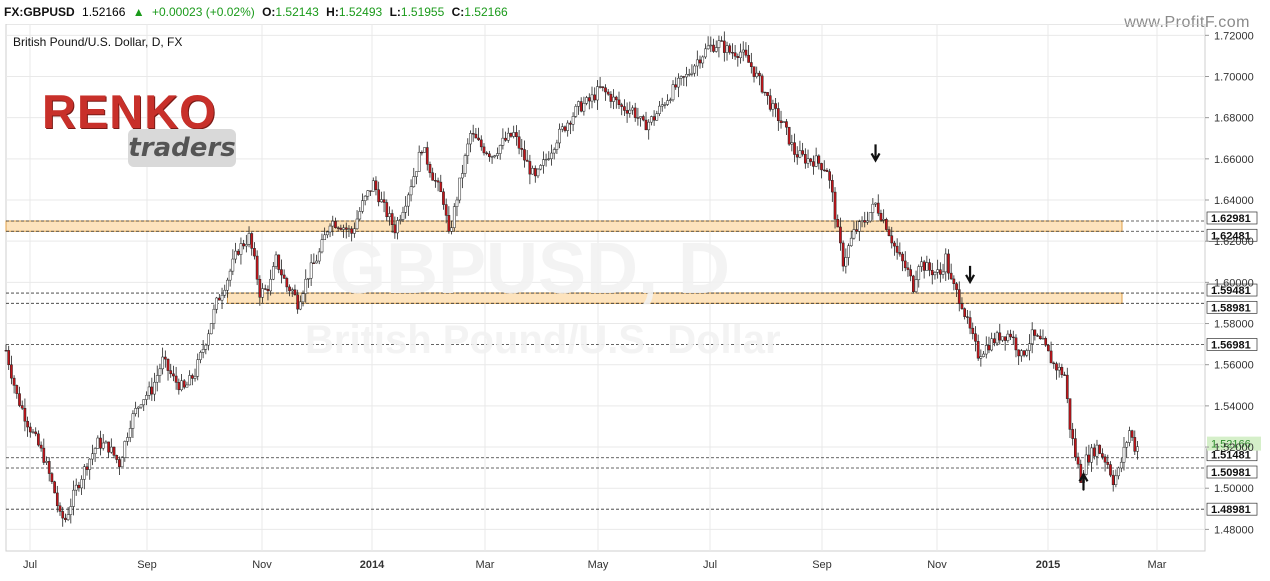 This screenshot has width=1270, height=581. I want to click on low-value: 1.51955, so click(422, 12).